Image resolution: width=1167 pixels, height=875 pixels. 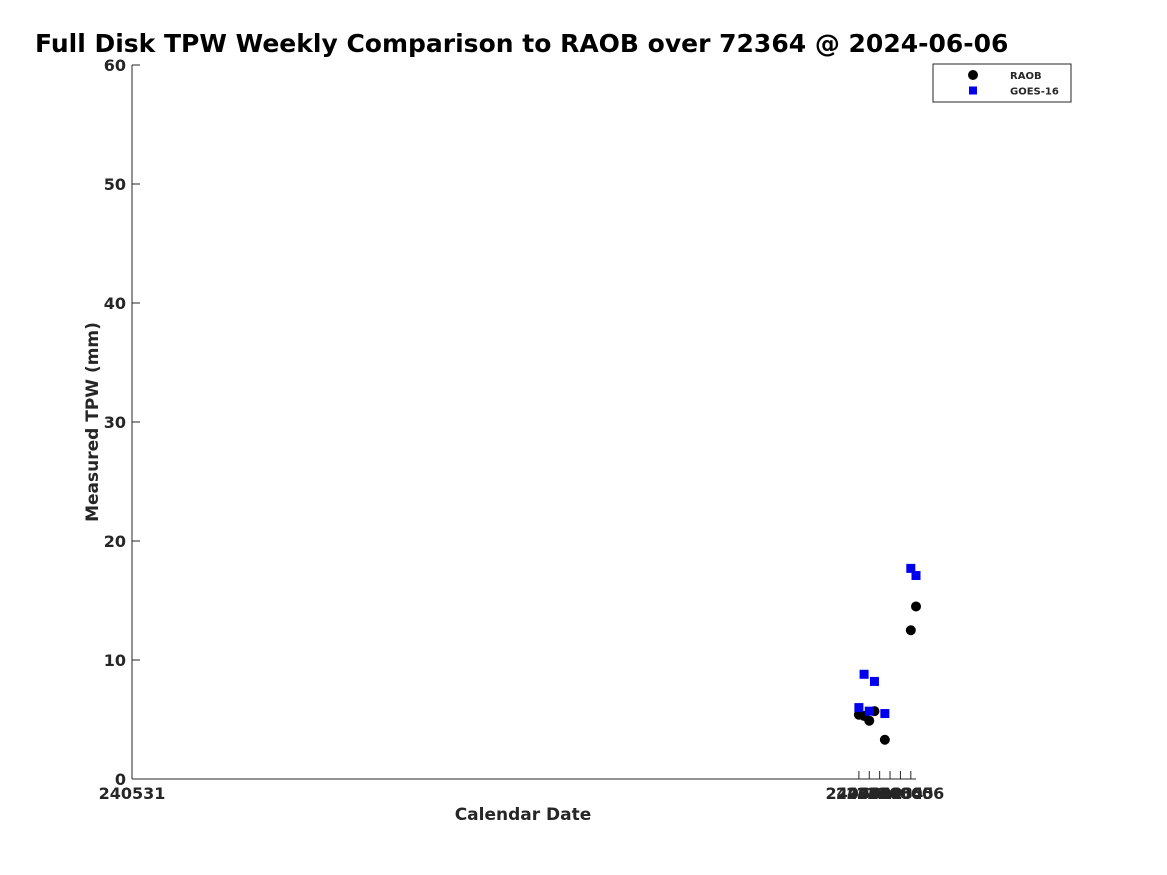 I want to click on y-tick-label: 20, so click(x=115, y=541).